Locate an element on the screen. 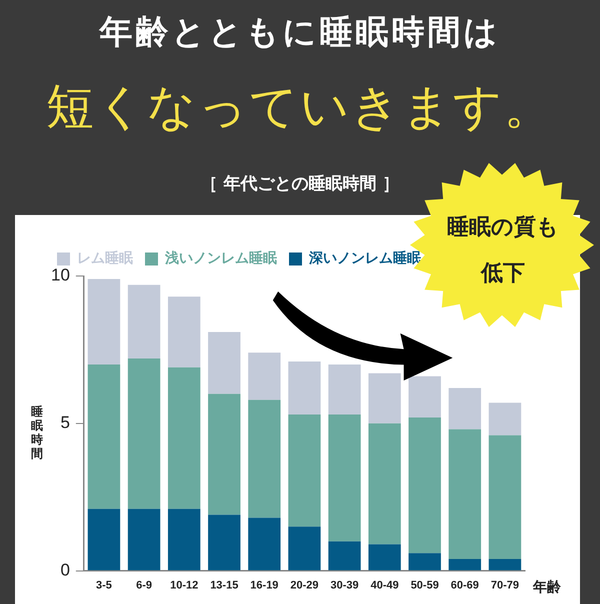 This screenshot has height=604, width=600. x-tick-label: 6-9 is located at coordinates (144, 585).